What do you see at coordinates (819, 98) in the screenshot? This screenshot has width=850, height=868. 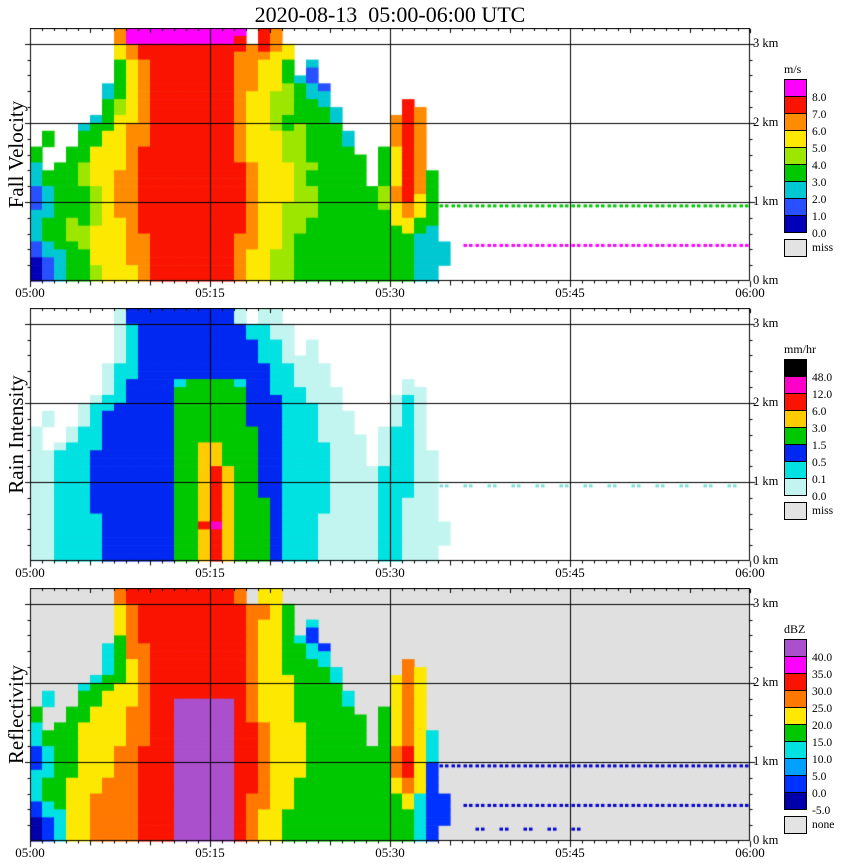 I see `colorbar-segment-label: 8.0` at bounding box center [819, 98].